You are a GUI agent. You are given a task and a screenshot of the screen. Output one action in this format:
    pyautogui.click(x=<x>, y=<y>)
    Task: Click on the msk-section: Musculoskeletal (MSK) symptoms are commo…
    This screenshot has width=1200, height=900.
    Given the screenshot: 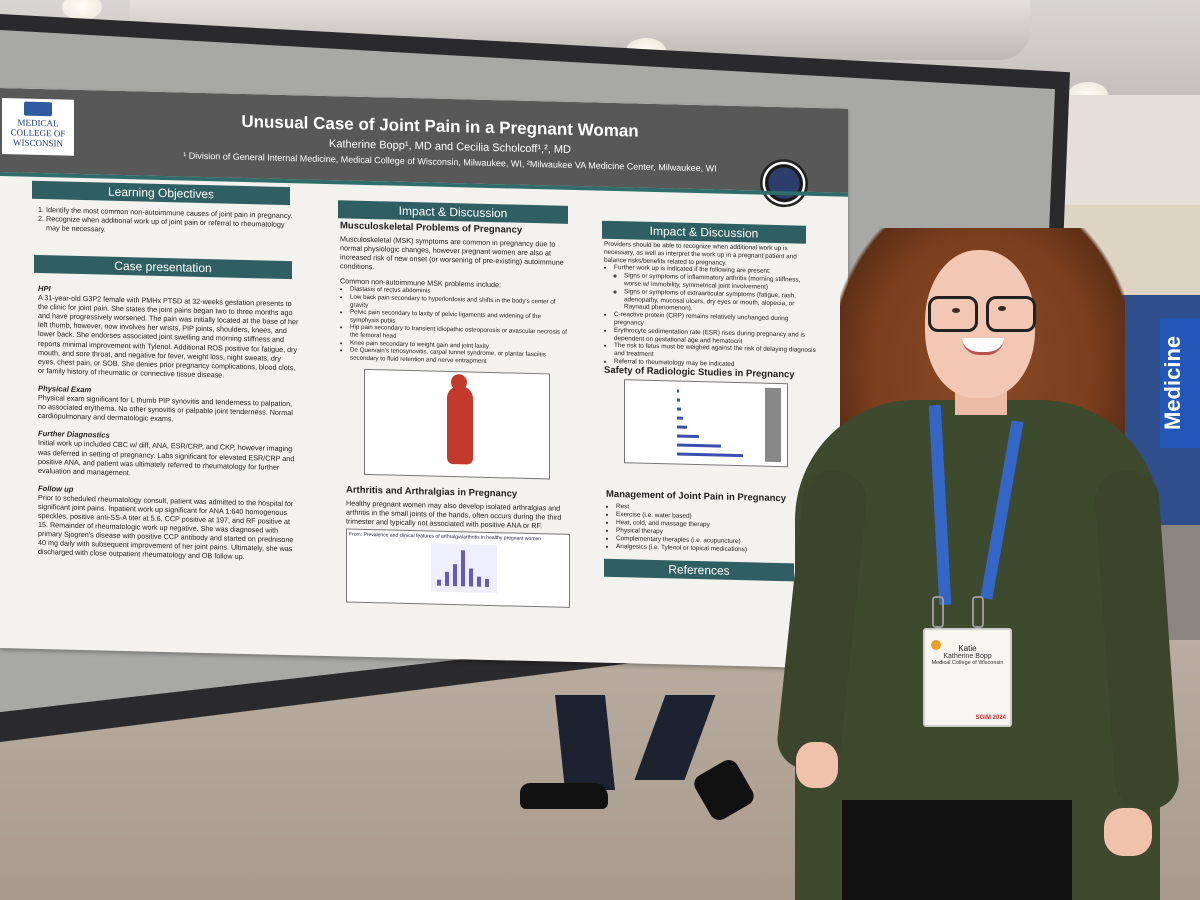 What is the action you would take?
    pyautogui.click(x=454, y=300)
    